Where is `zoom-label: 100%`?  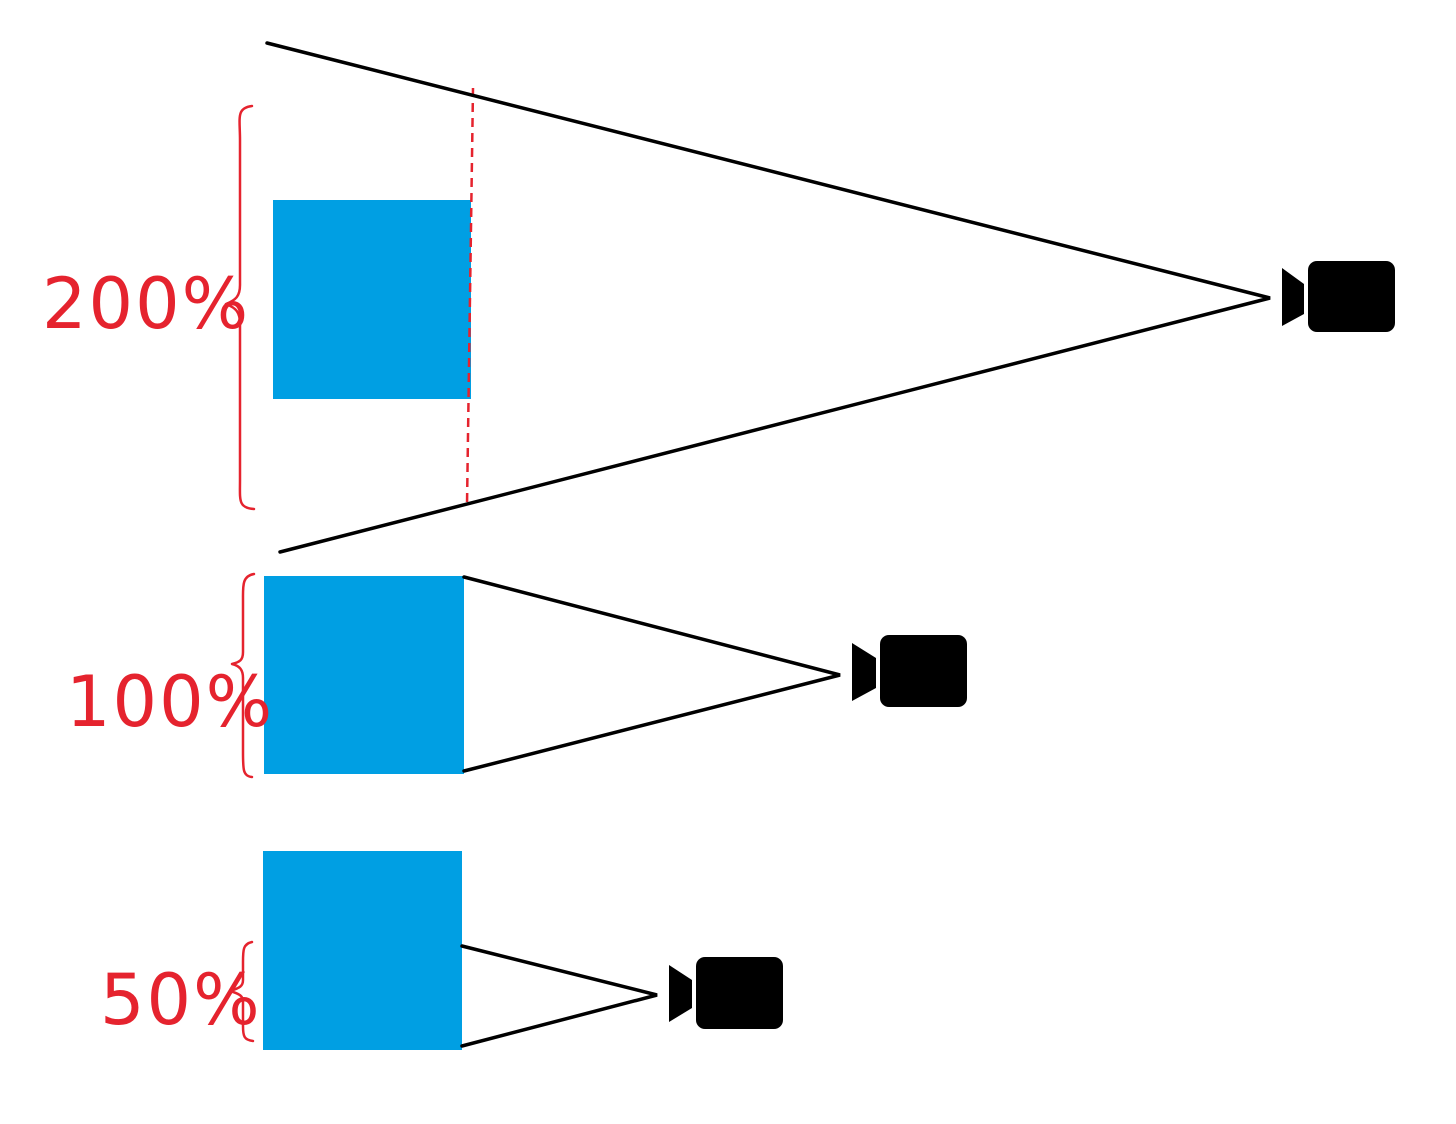 zoom-label: 100% is located at coordinates (170, 702).